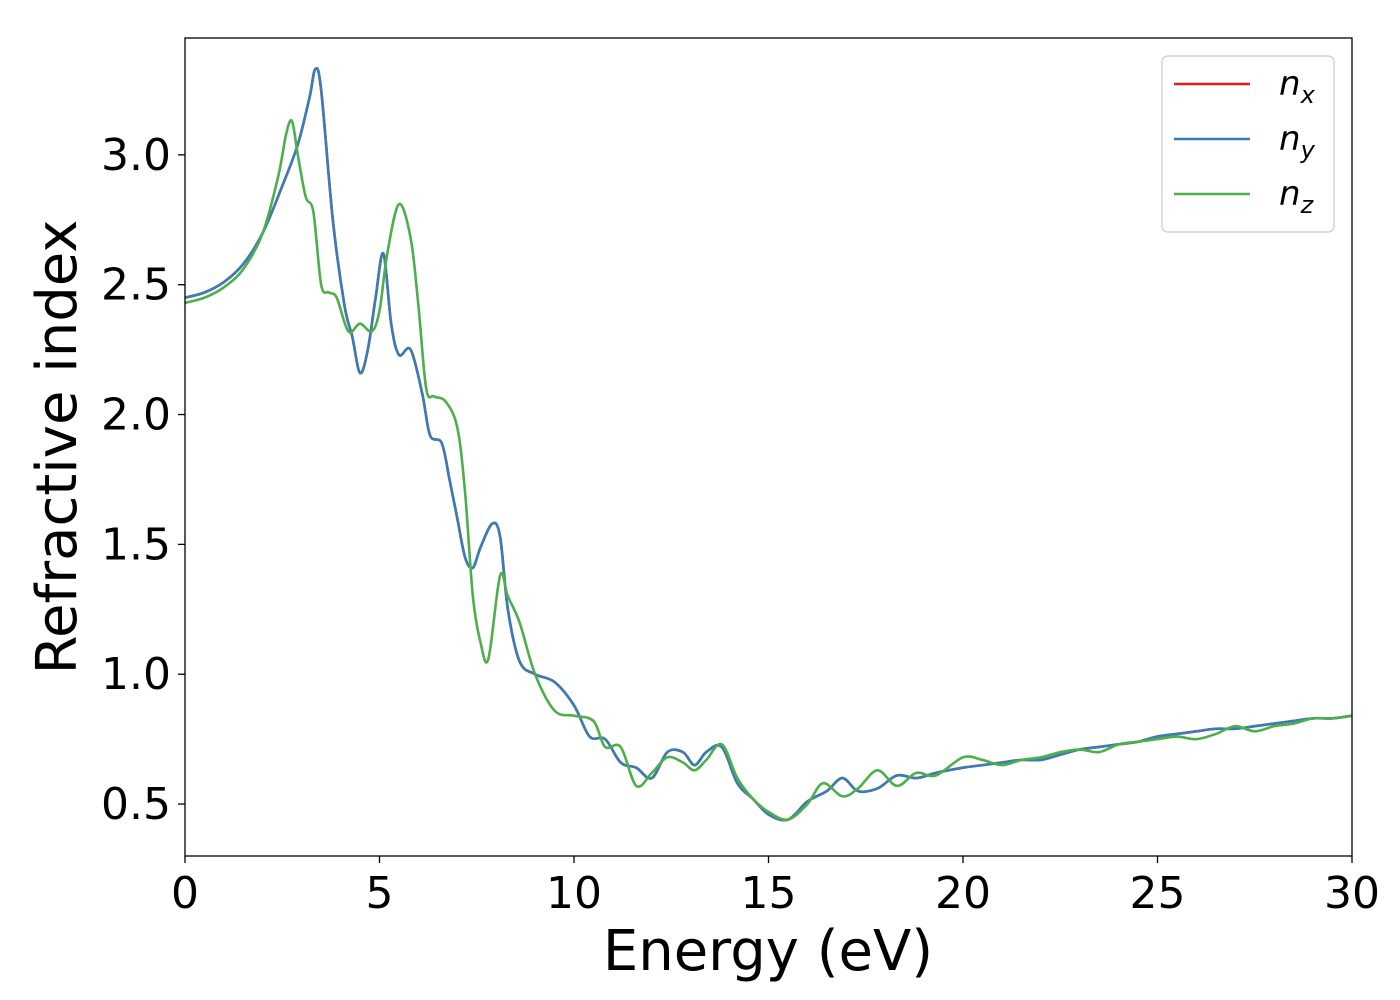 Image resolution: width=1400 pixels, height=1000 pixels. What do you see at coordinates (963, 893) in the screenshot?
I see `x-tick-label: 20` at bounding box center [963, 893].